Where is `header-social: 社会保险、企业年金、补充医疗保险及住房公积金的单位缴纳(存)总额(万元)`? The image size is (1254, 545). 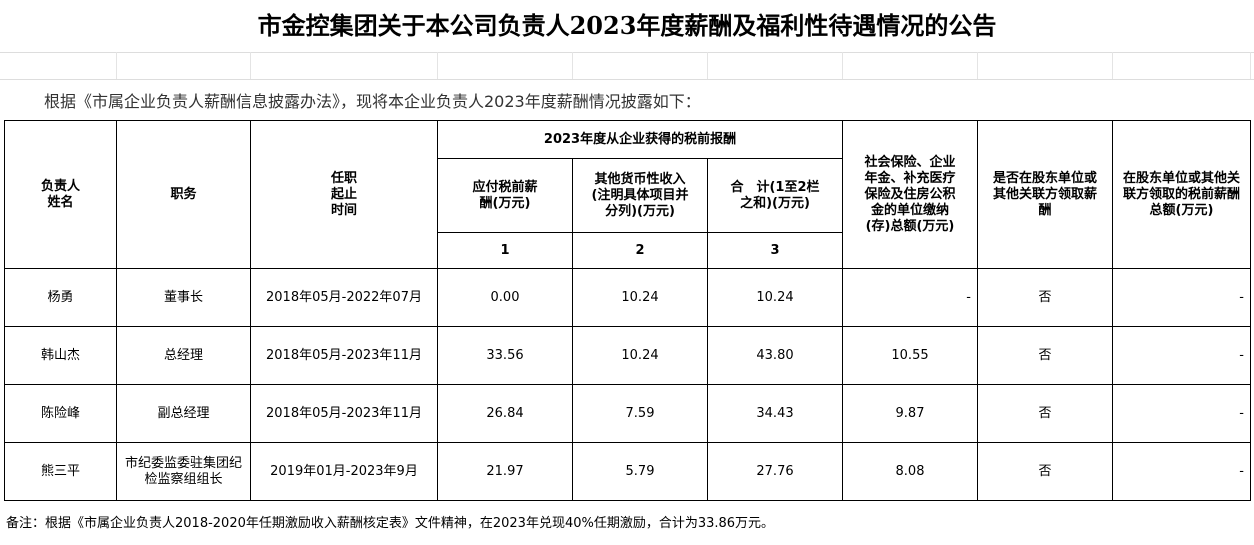 header-social: 社会保险、企业年金、补充医疗保险及住房公积金的单位缴纳(存)总额(万元) is located at coordinates (910, 194).